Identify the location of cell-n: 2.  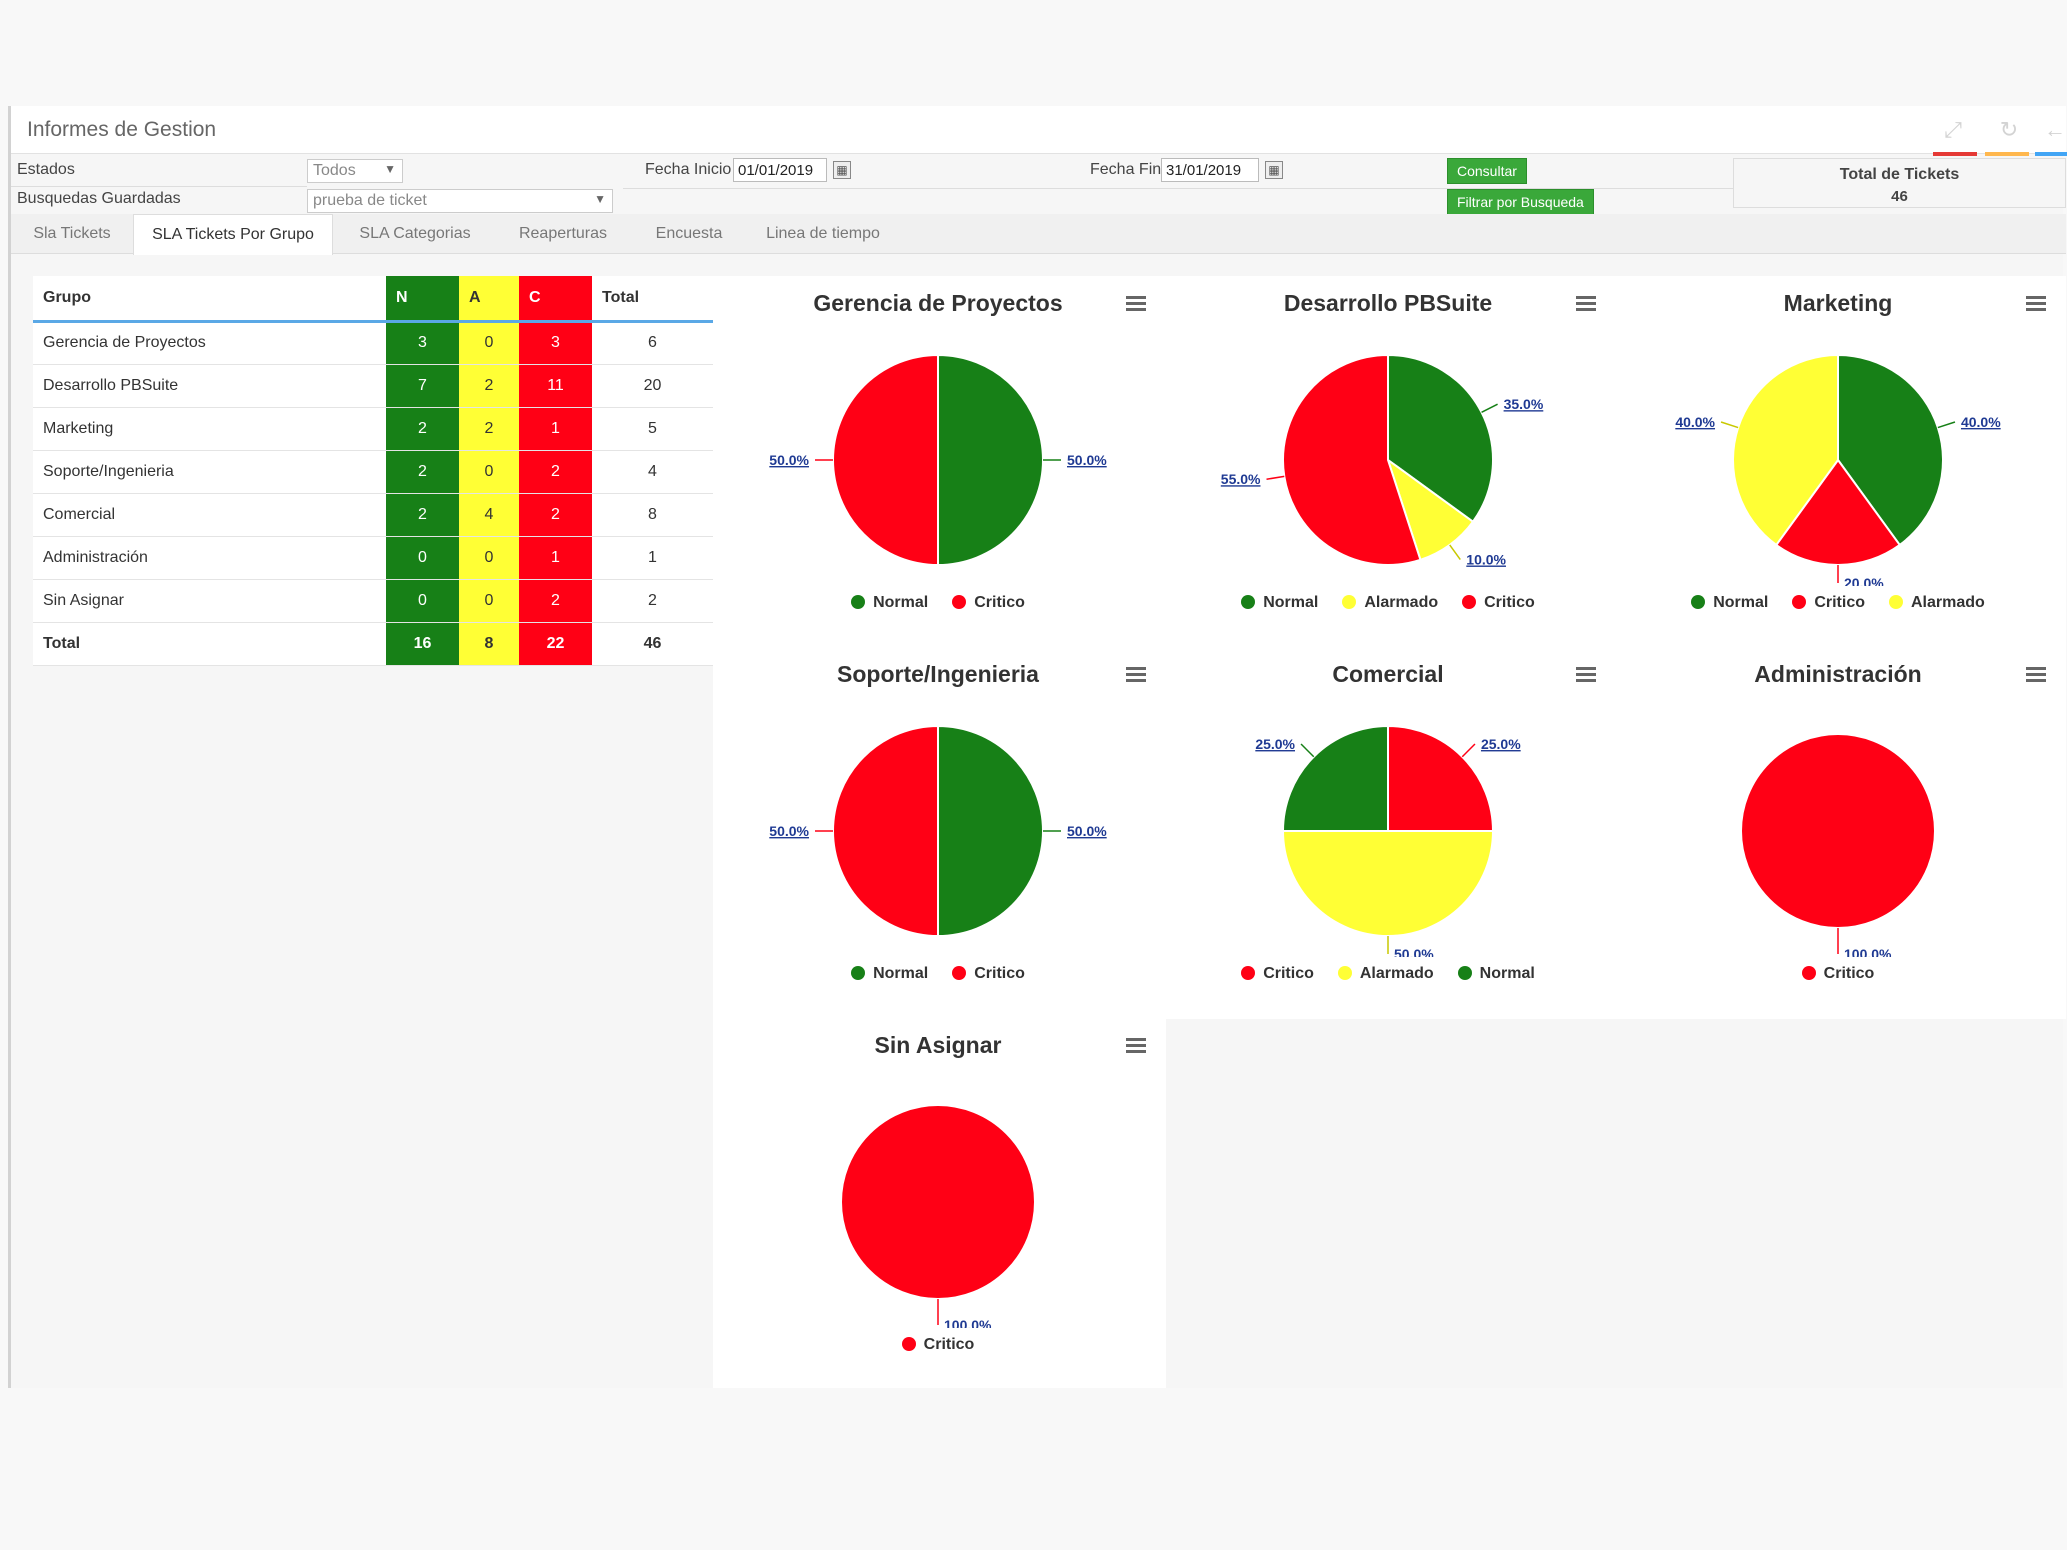
(422, 429).